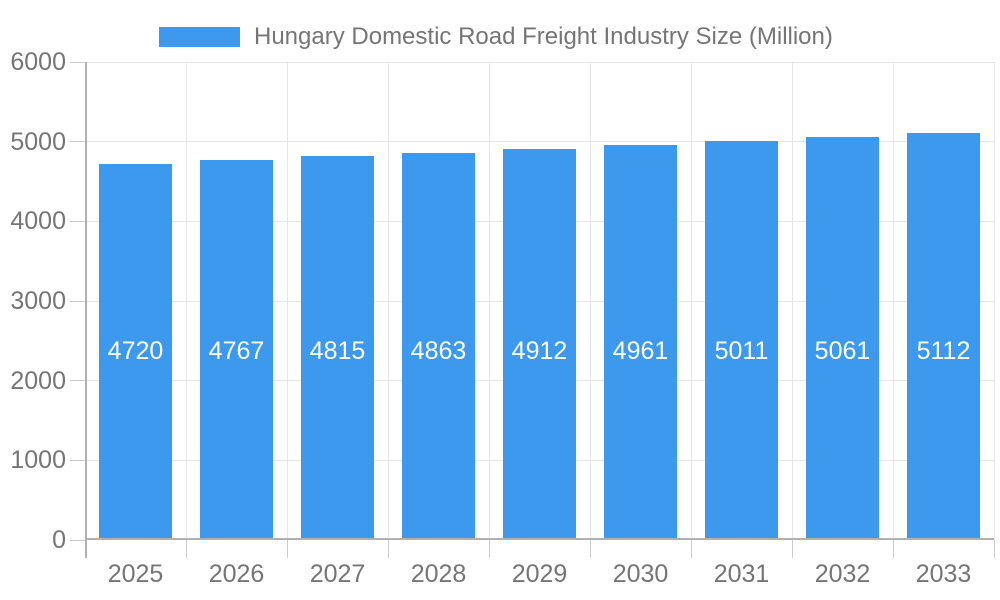  What do you see at coordinates (539, 539) in the screenshot?
I see `x-axis-line` at bounding box center [539, 539].